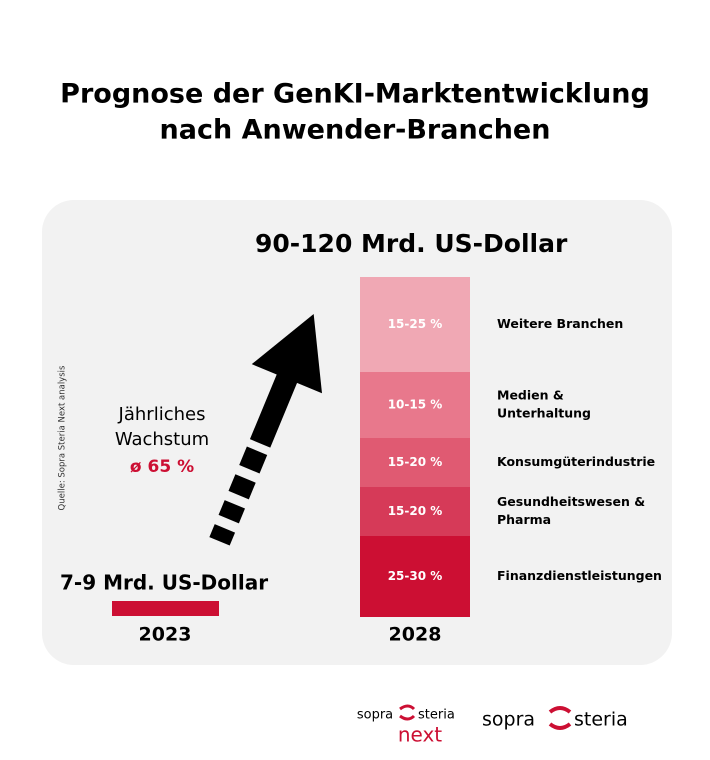 The image size is (710, 760). What do you see at coordinates (530, 395) in the screenshot?
I see `segment-label: Medien &` at bounding box center [530, 395].